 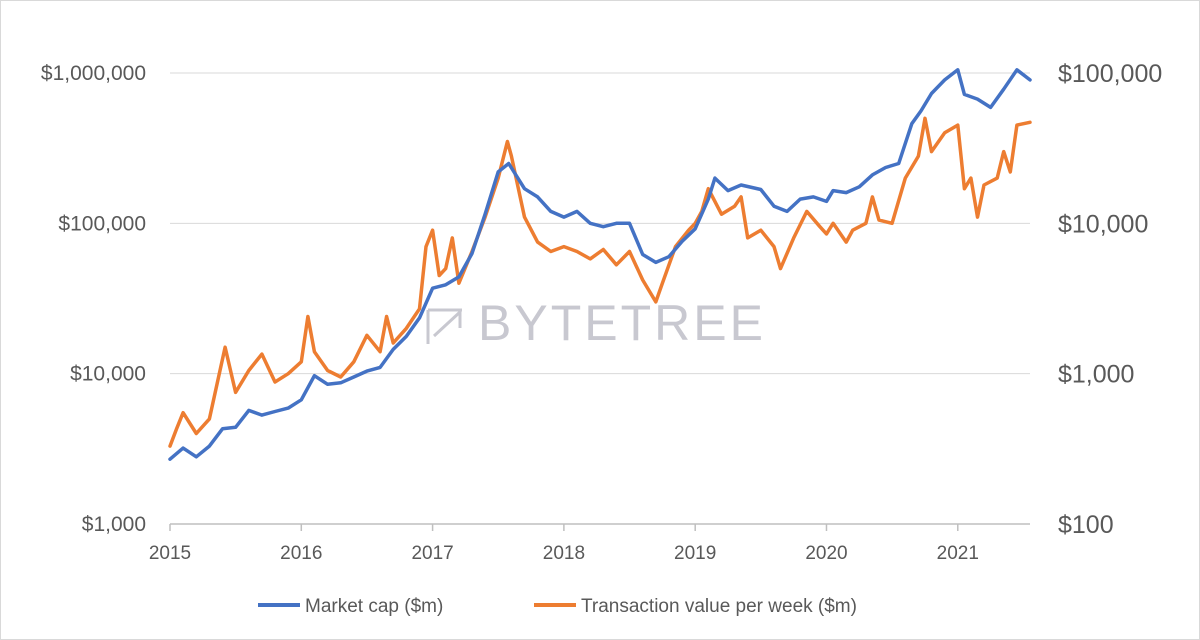 I want to click on x-tick-label: 2019, so click(x=695, y=553).